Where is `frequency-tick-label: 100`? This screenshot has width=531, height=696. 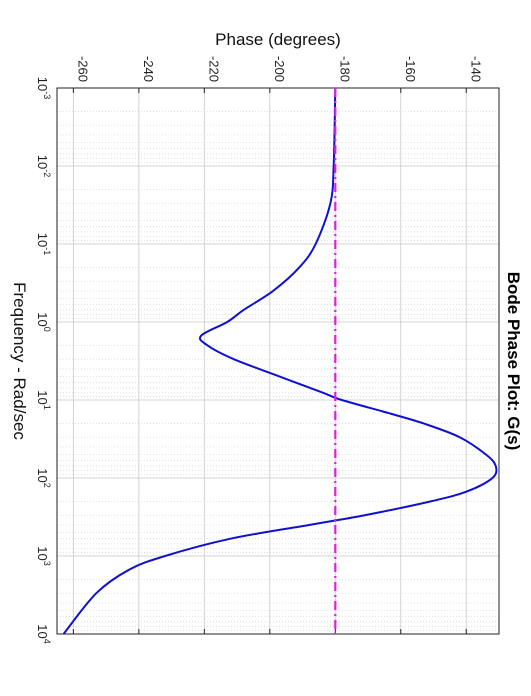
frequency-tick-label: 100 is located at coordinates (43, 321).